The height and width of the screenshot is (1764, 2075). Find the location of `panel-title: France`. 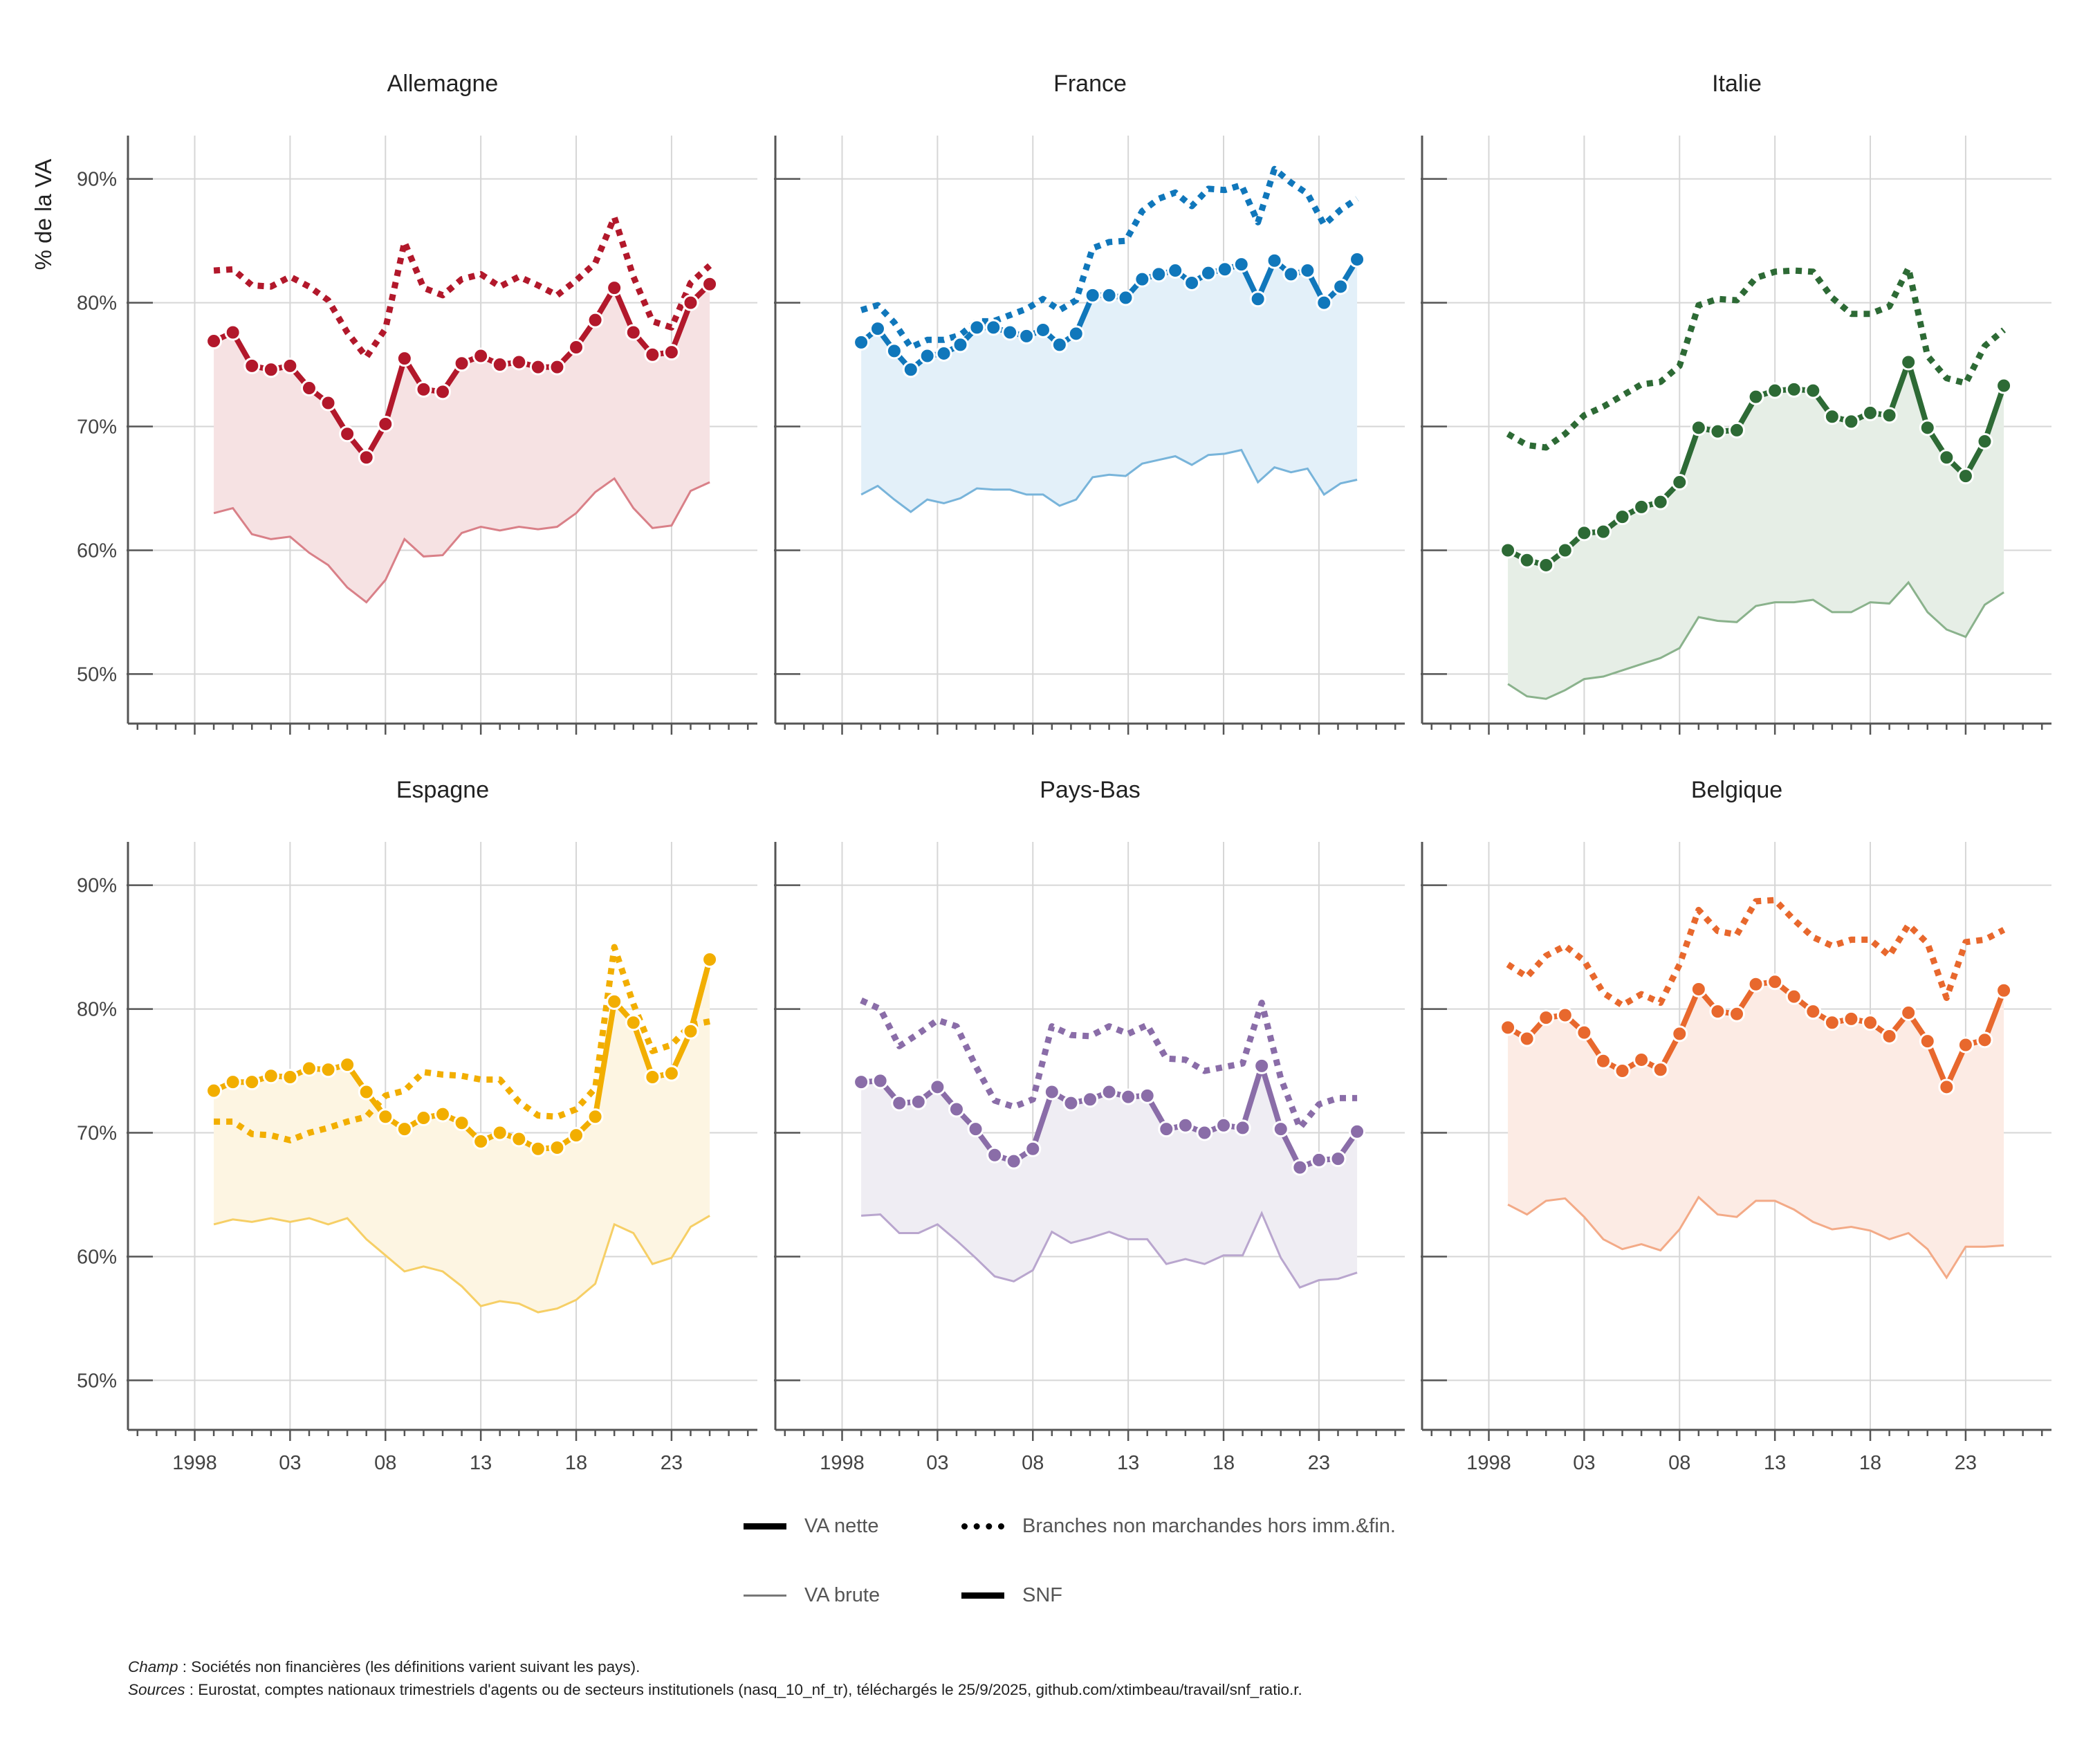

panel-title: France is located at coordinates (1090, 84).